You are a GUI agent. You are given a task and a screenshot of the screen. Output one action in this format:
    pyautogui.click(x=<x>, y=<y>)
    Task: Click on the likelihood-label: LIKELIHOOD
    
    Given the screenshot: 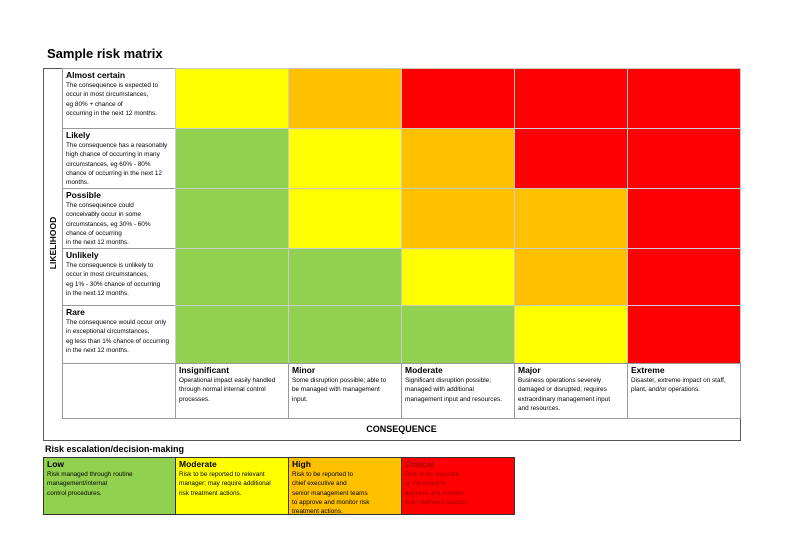 What is the action you would take?
    pyautogui.click(x=53, y=243)
    